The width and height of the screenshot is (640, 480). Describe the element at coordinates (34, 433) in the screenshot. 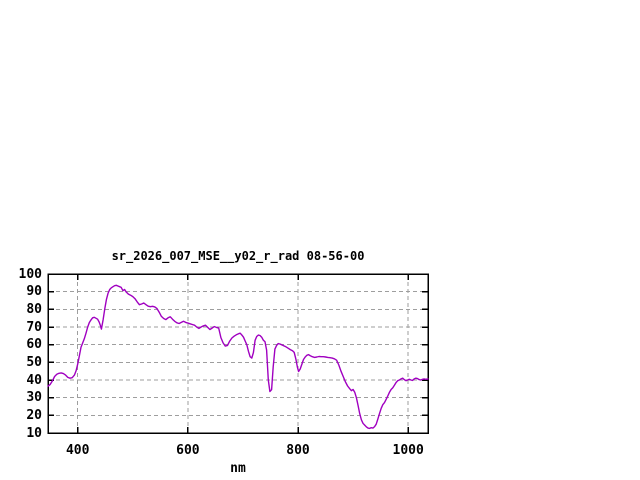

I see `y-tick-label: 10` at that location.